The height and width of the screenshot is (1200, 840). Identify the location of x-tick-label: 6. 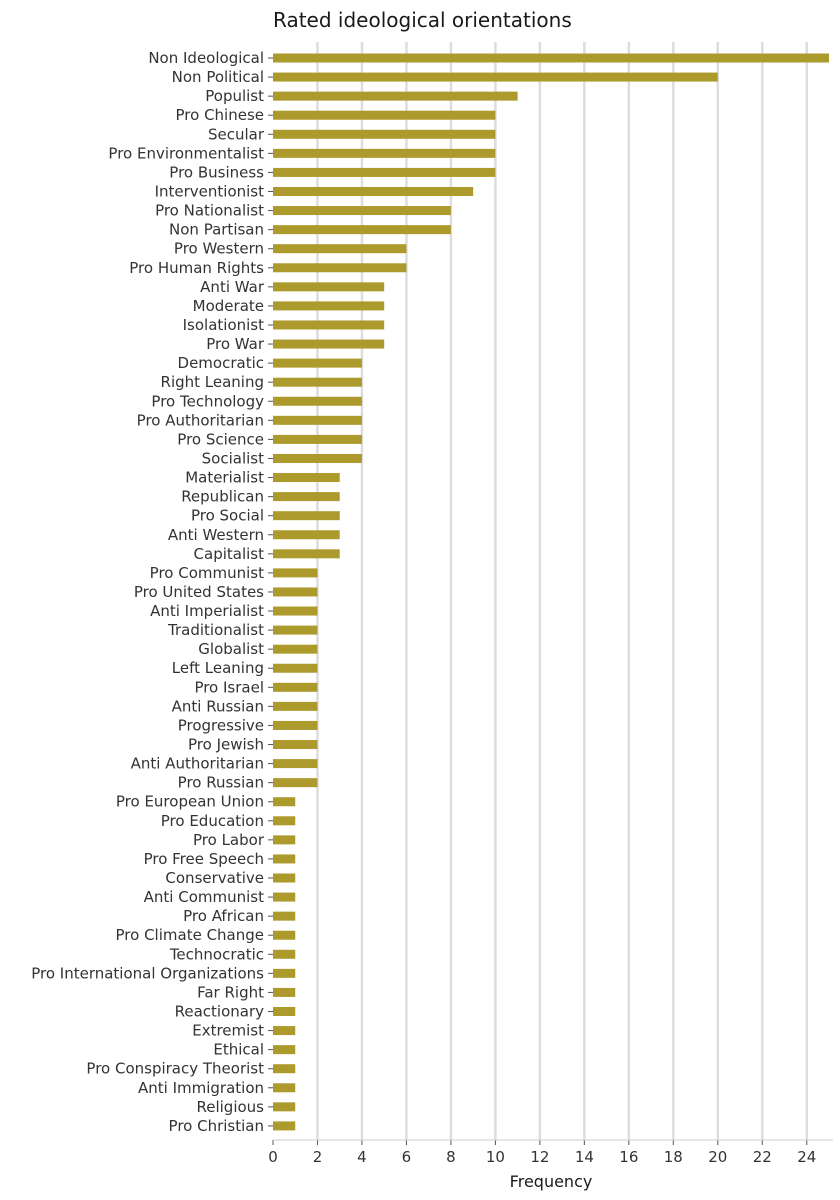
(407, 1157).